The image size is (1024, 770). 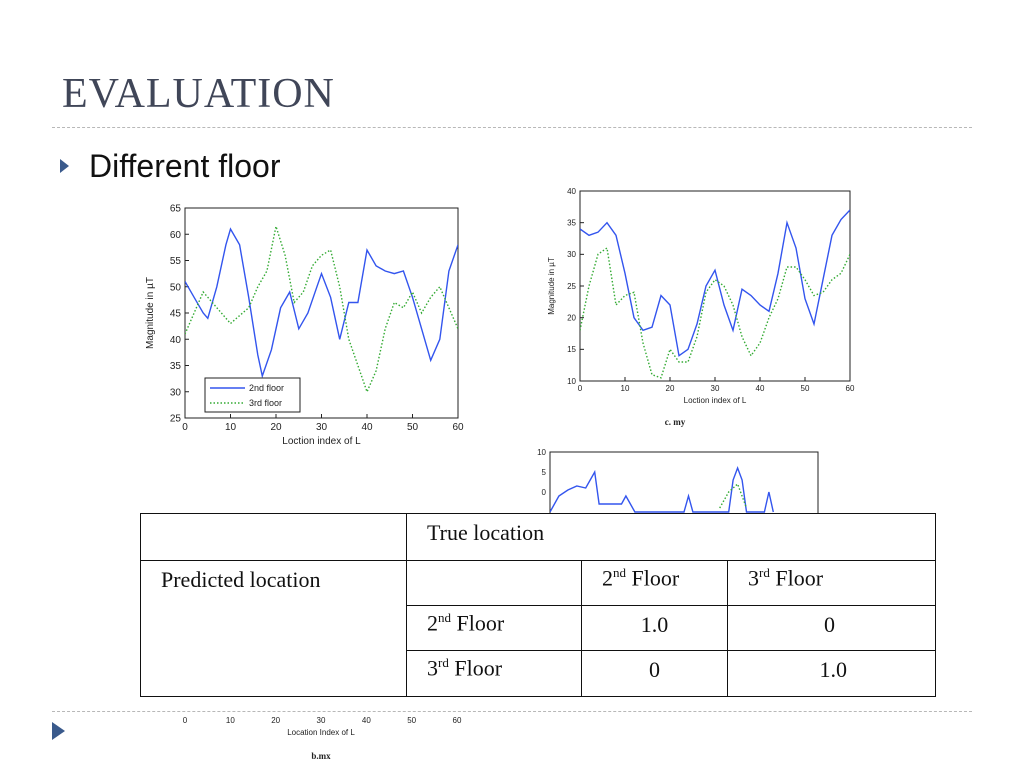 What do you see at coordinates (753, 578) in the screenshot?
I see `col2-num: 3` at bounding box center [753, 578].